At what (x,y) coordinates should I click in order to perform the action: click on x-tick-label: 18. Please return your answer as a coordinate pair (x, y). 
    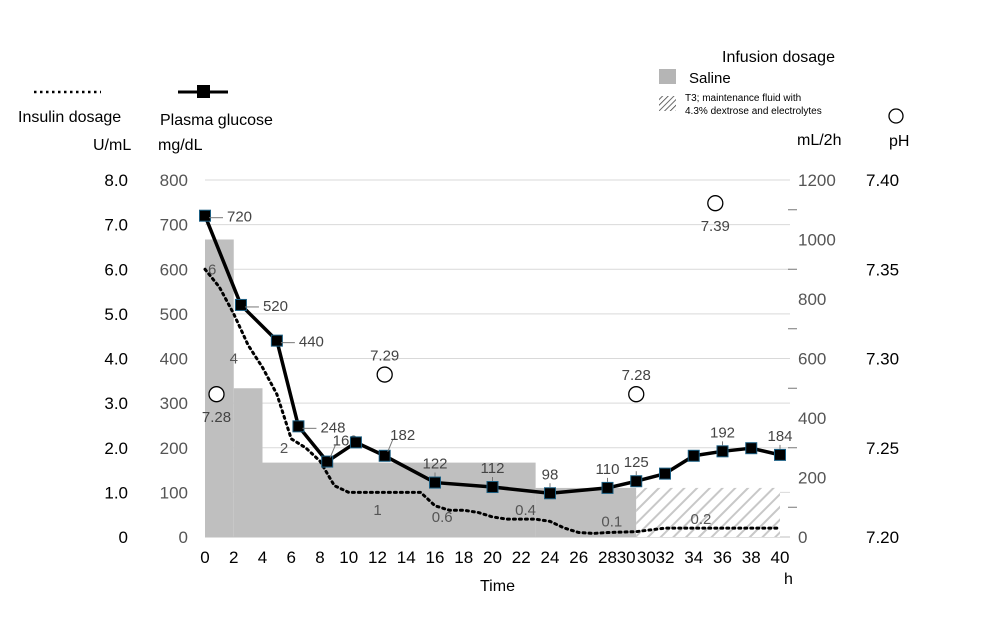
    Looking at the image, I should click on (463, 557).